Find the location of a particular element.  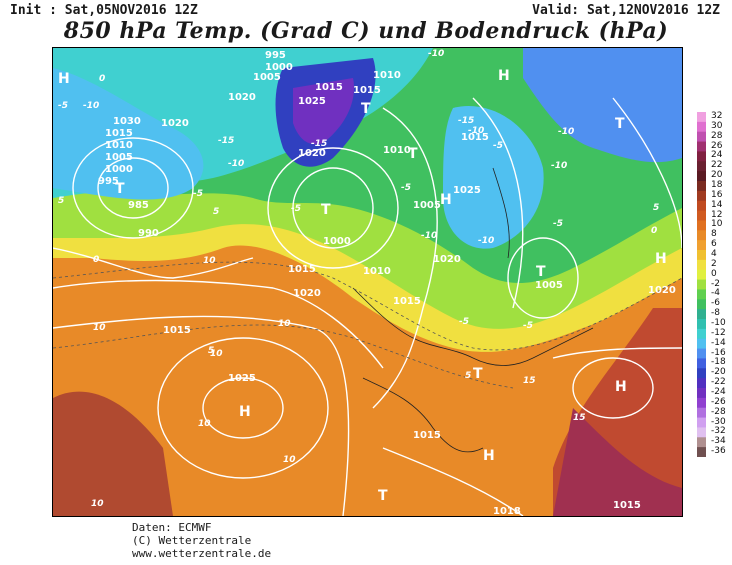

legend-label: -20 is located at coordinates (718, 372).